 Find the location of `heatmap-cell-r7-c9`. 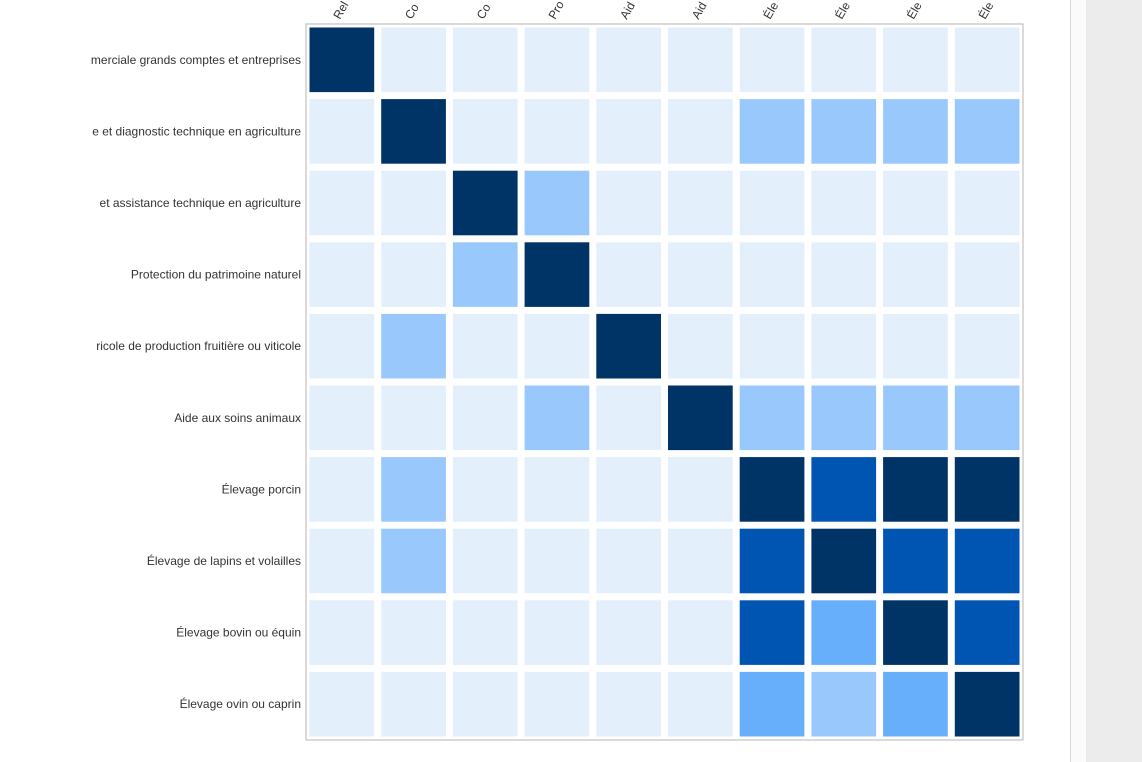

heatmap-cell-r7-c9 is located at coordinates (987, 561).